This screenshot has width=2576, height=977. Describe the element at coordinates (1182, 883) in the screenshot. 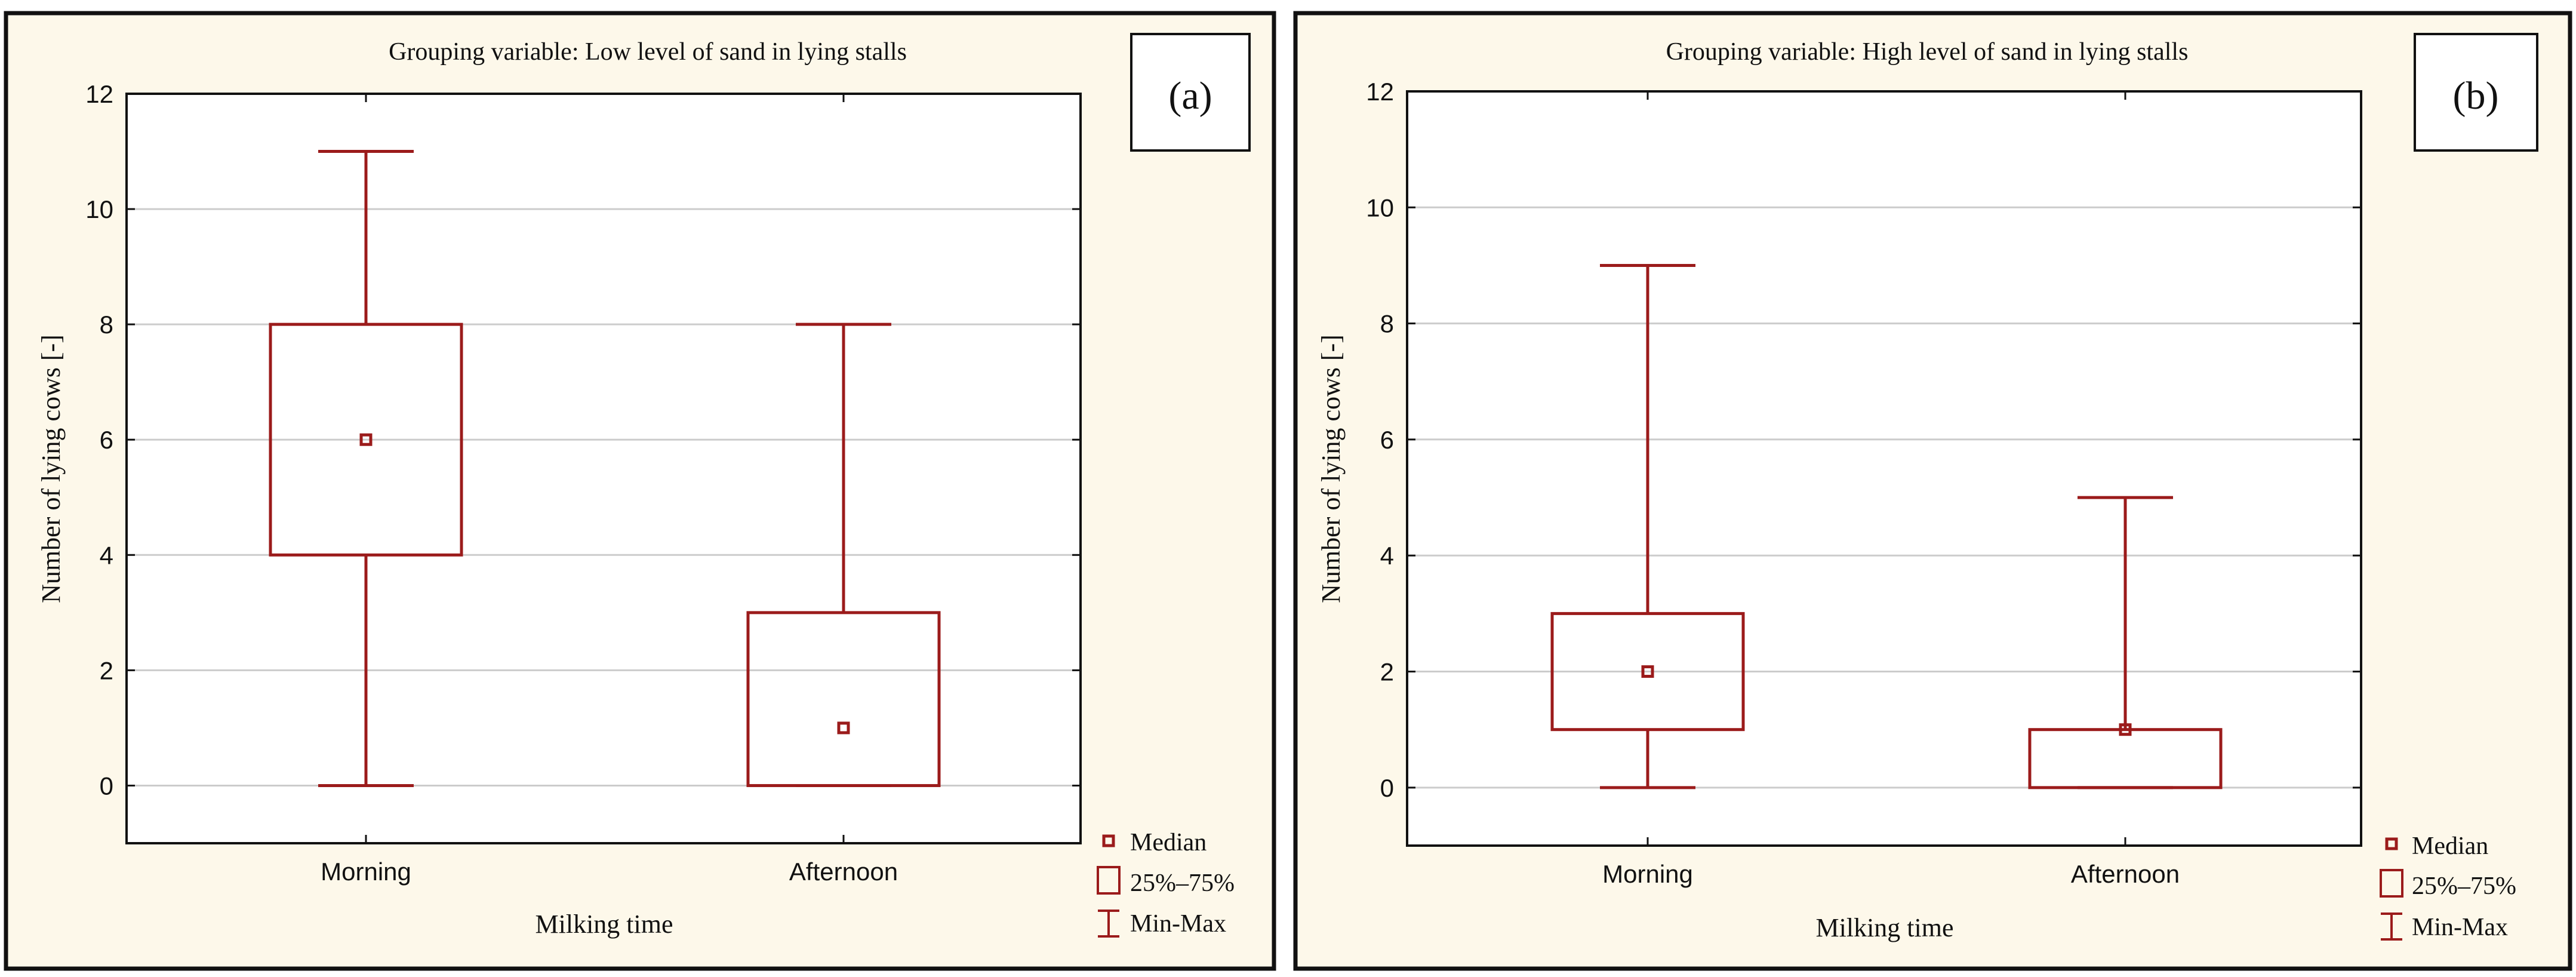

I see `panel-a-legend-box-label: 25%–75%` at that location.